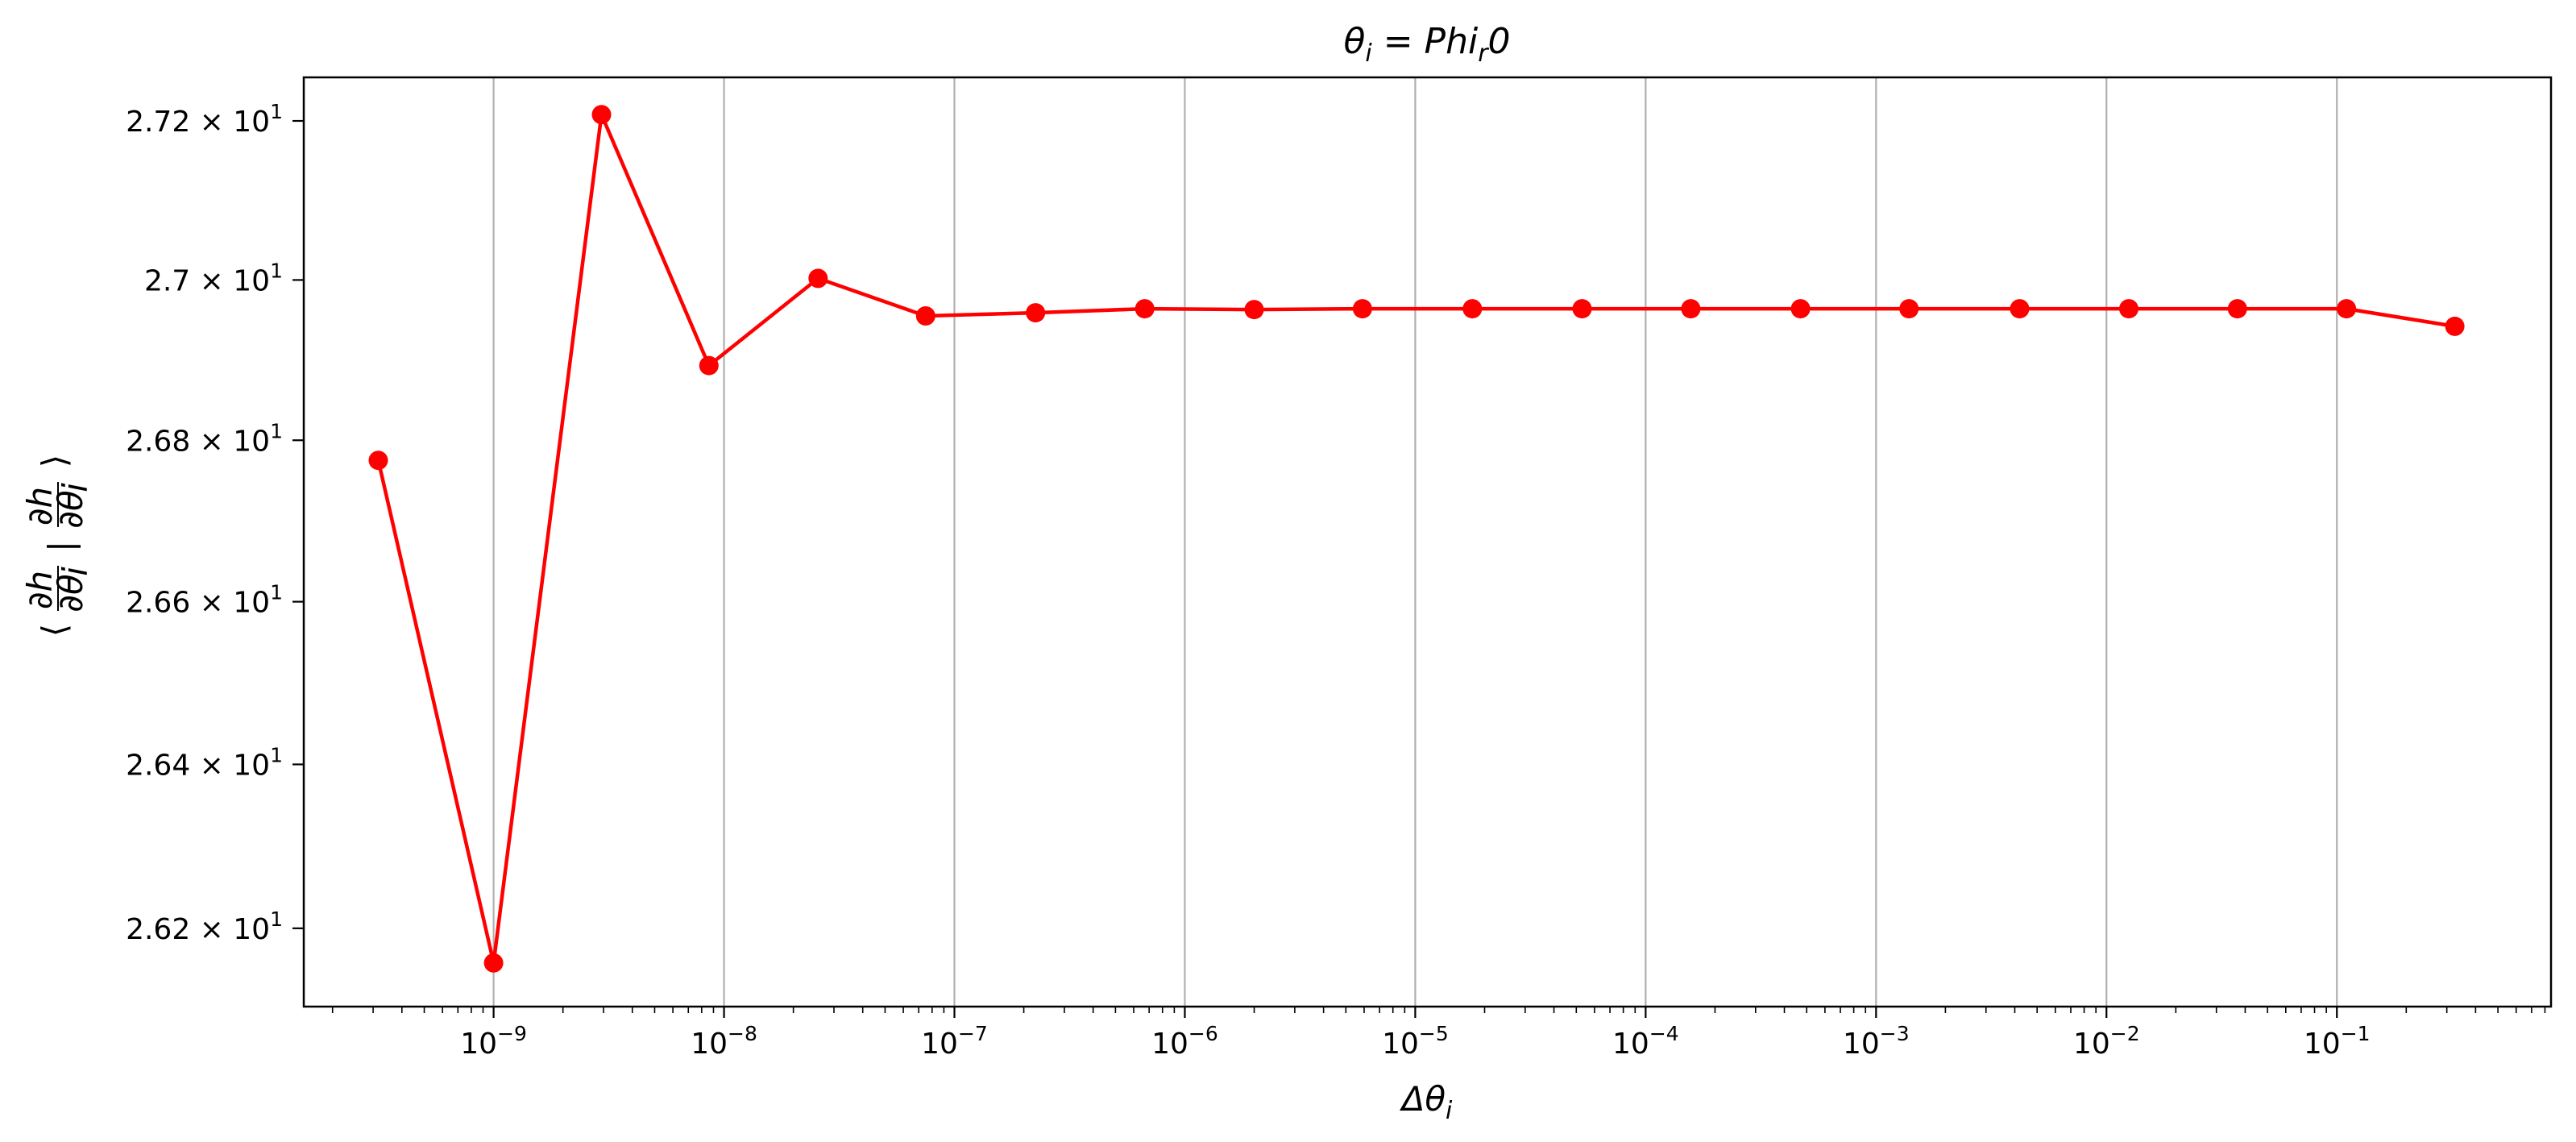  I want to click on y-tick-mantissa: 2.66, so click(158, 604).